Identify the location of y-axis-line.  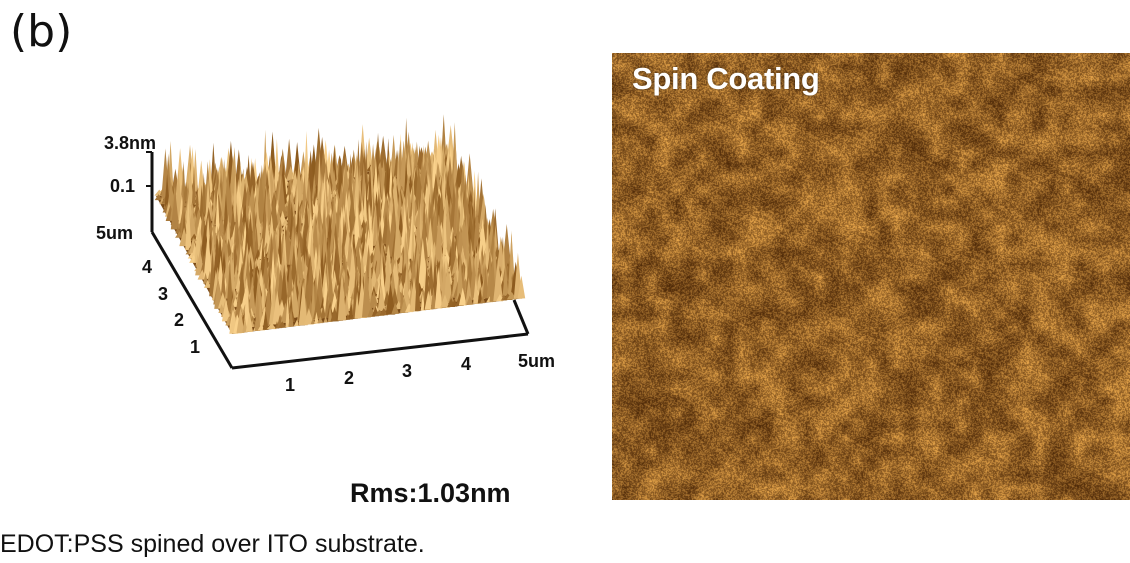
(192, 300).